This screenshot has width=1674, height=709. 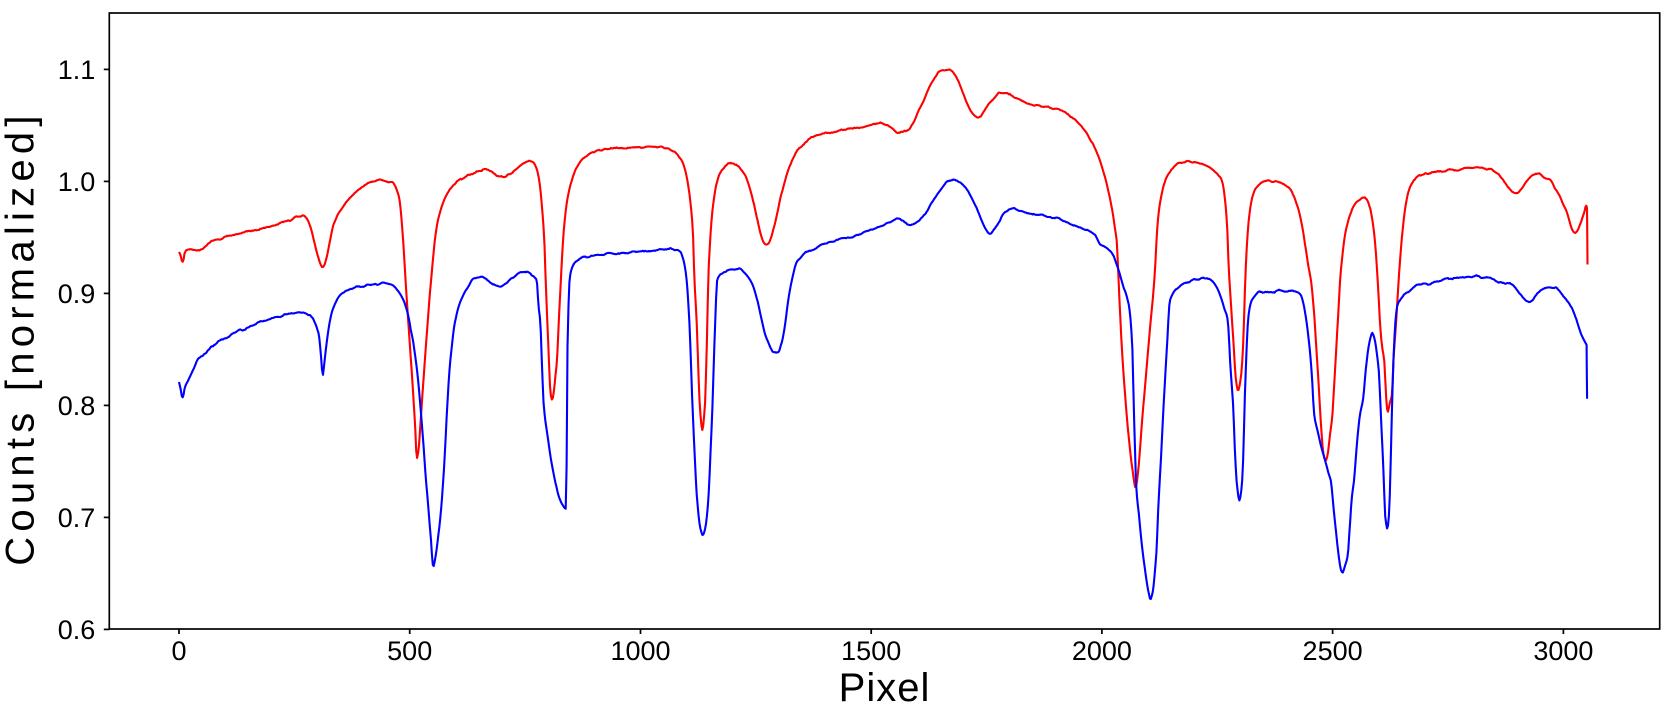 I want to click on svg-text: 1000, so click(x=640, y=651).